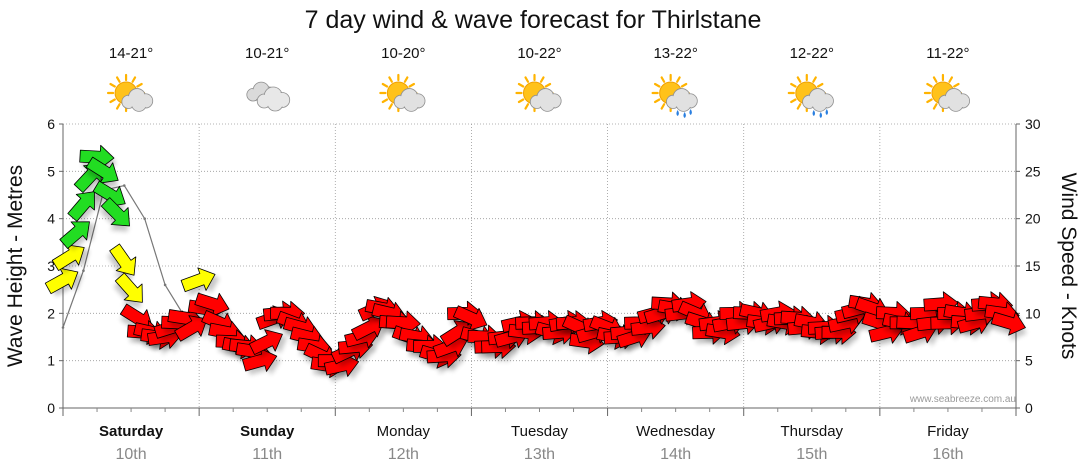  What do you see at coordinates (51, 266) in the screenshot?
I see `y-left-tick-label: 3` at bounding box center [51, 266].